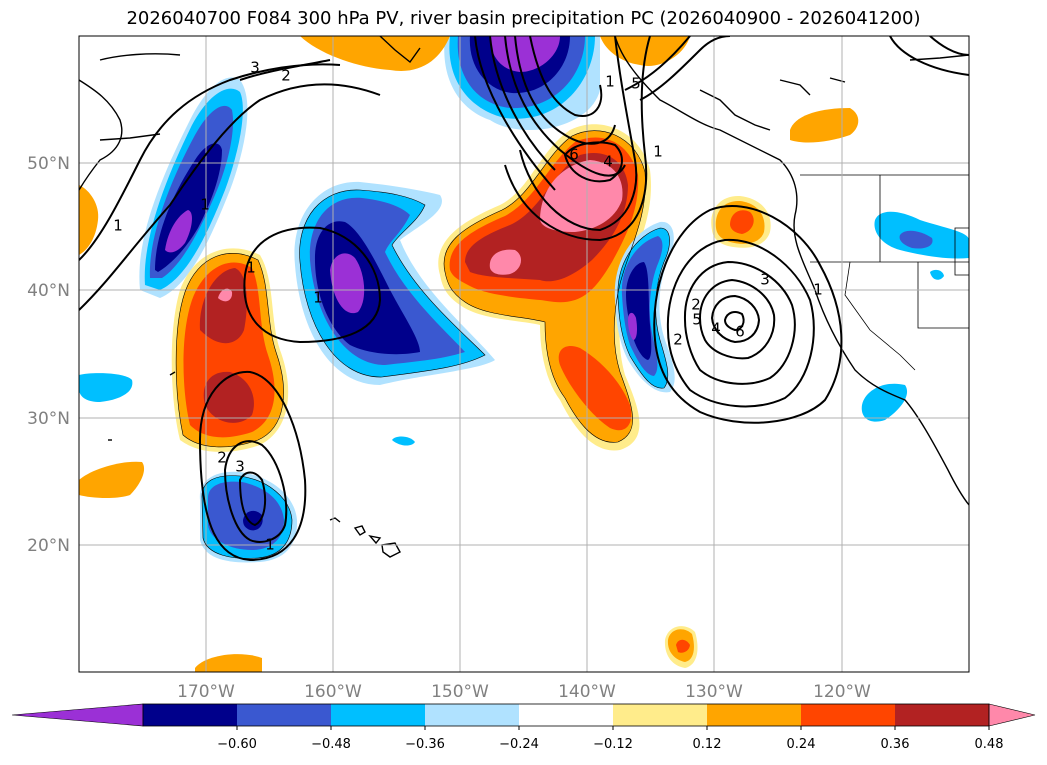 This screenshot has width=1047, height=765. Describe the element at coordinates (48, 546) in the screenshot. I see `lat-label: 20°N` at that location.